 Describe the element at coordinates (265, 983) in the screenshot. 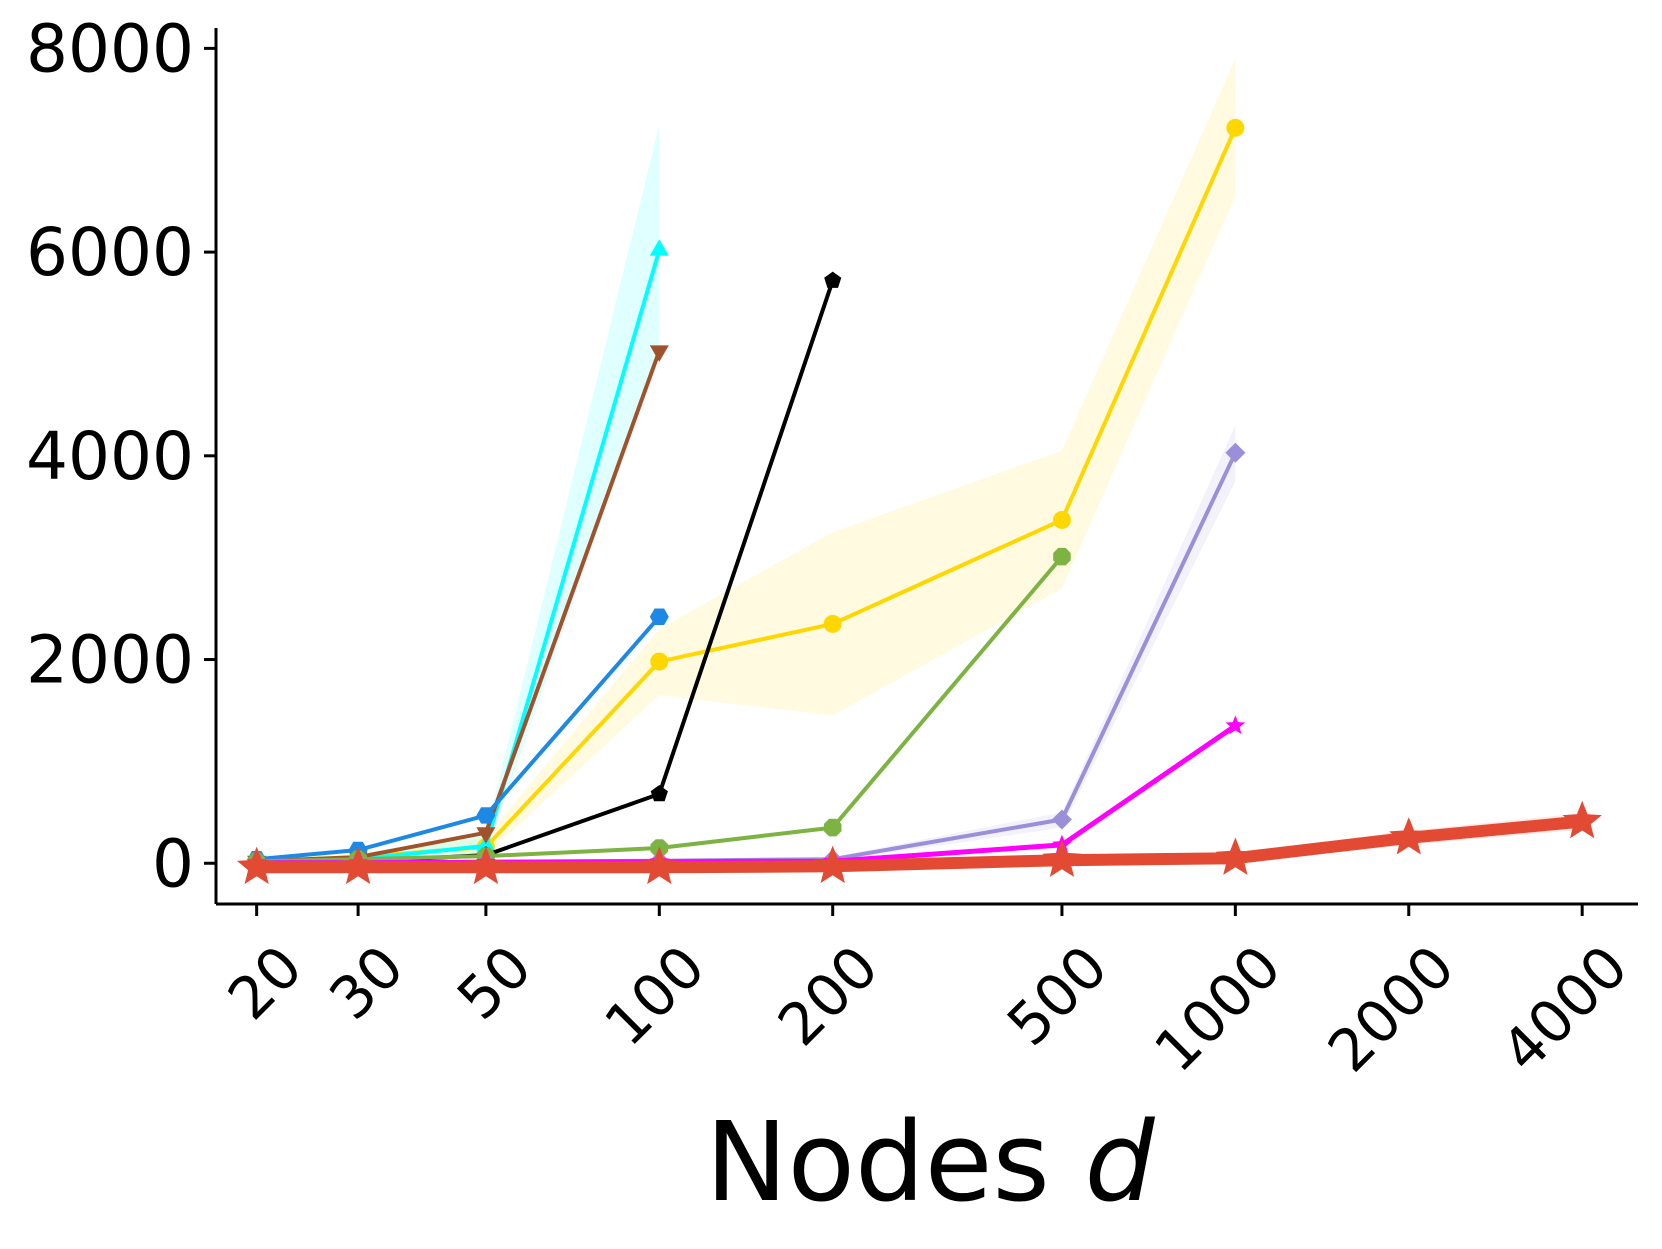

I see `x-tick-label: 20` at that location.